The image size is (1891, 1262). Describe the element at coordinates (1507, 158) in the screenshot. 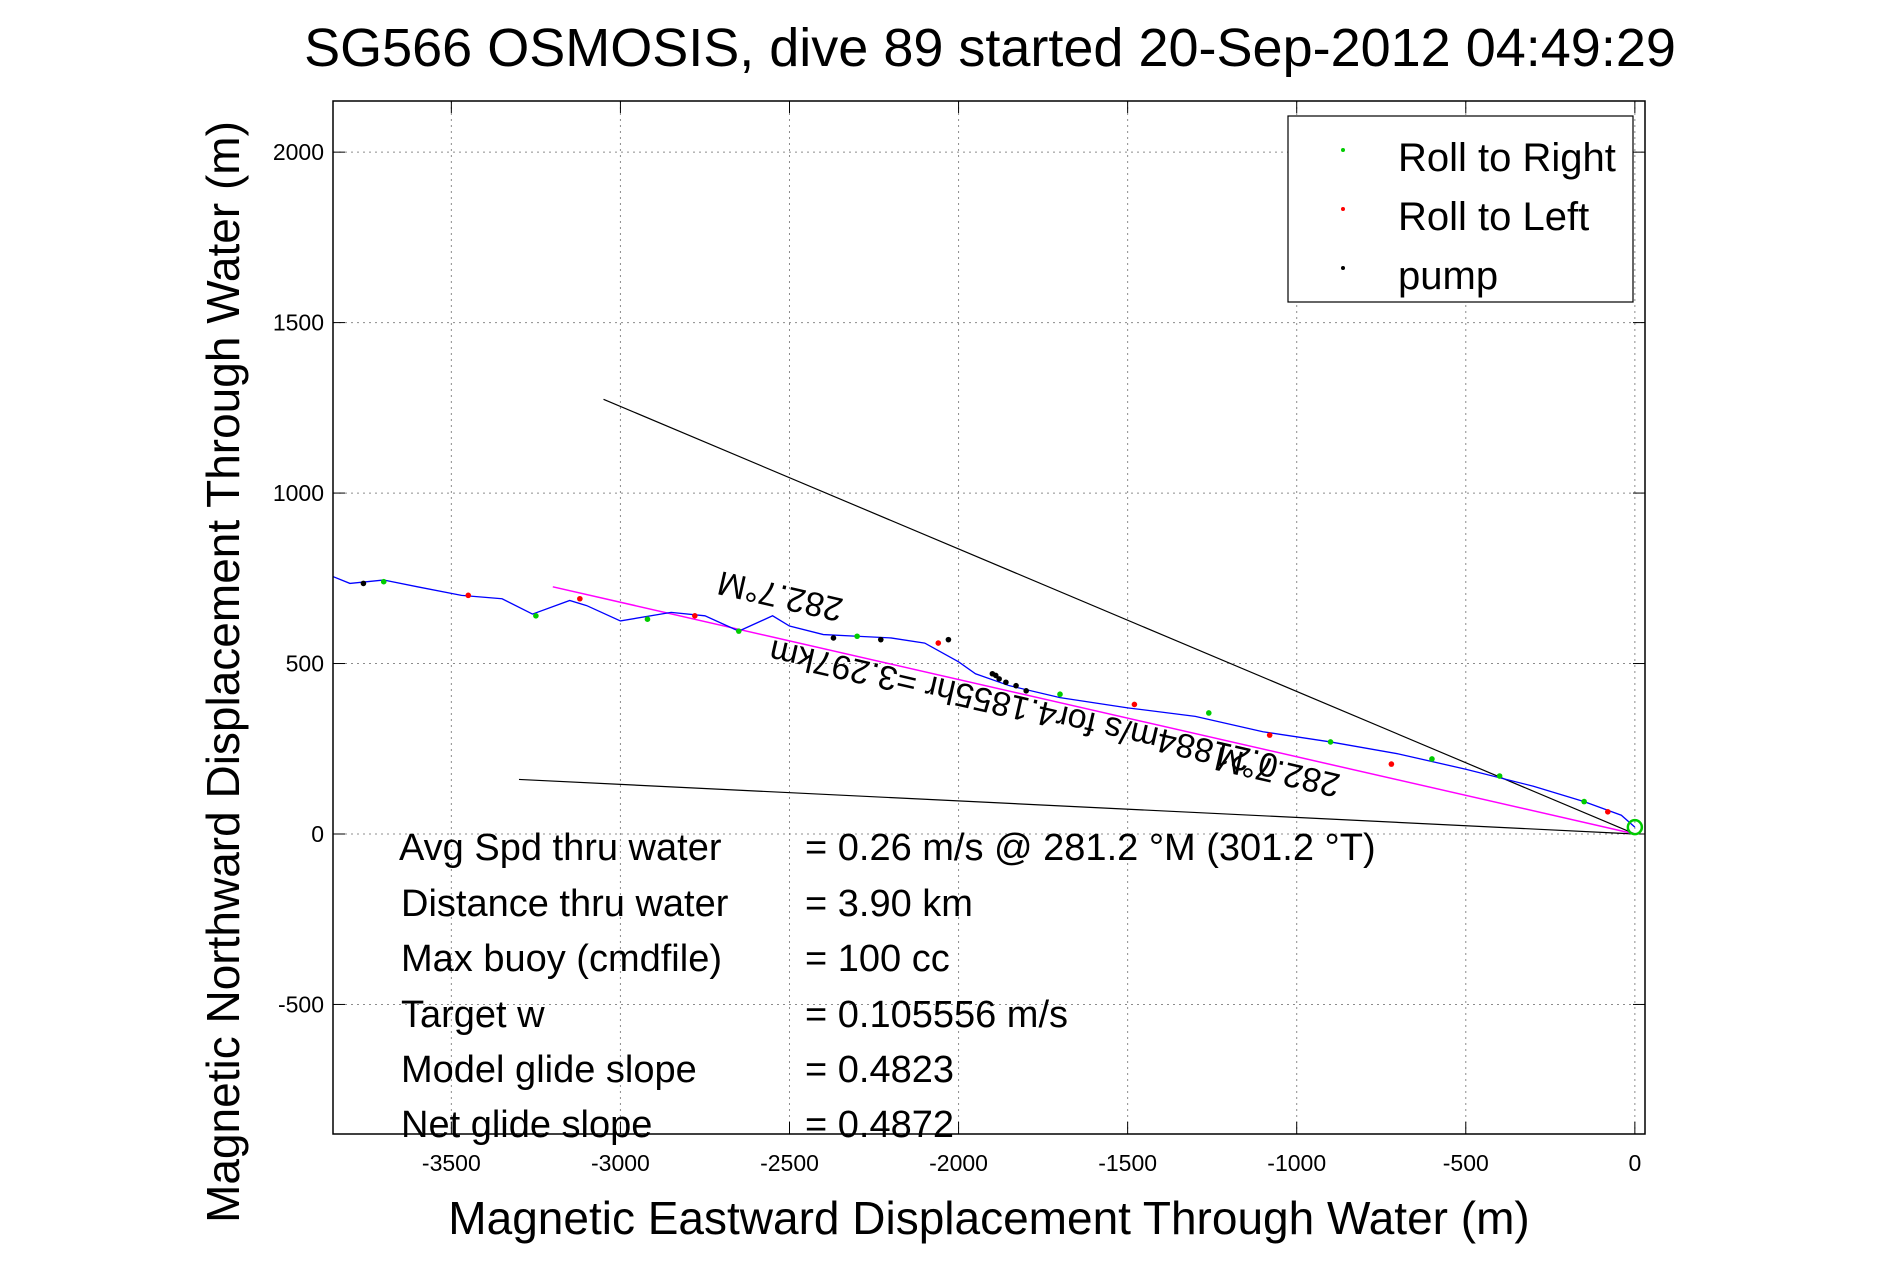

I see `legend-label-roll-right: Roll to Right` at that location.